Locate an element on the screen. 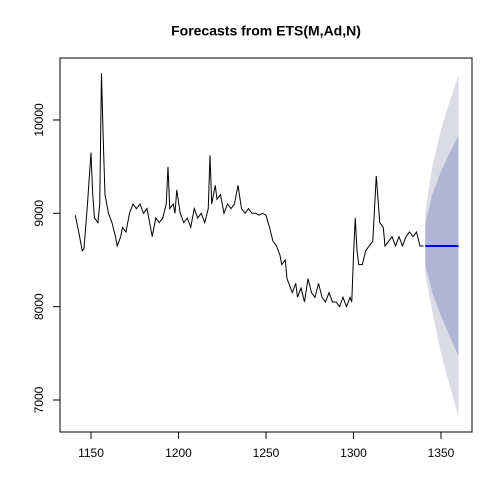 This screenshot has height=504, width=504. chart-title: Forecasts from ETS(M,Ad,N) is located at coordinates (266, 31).